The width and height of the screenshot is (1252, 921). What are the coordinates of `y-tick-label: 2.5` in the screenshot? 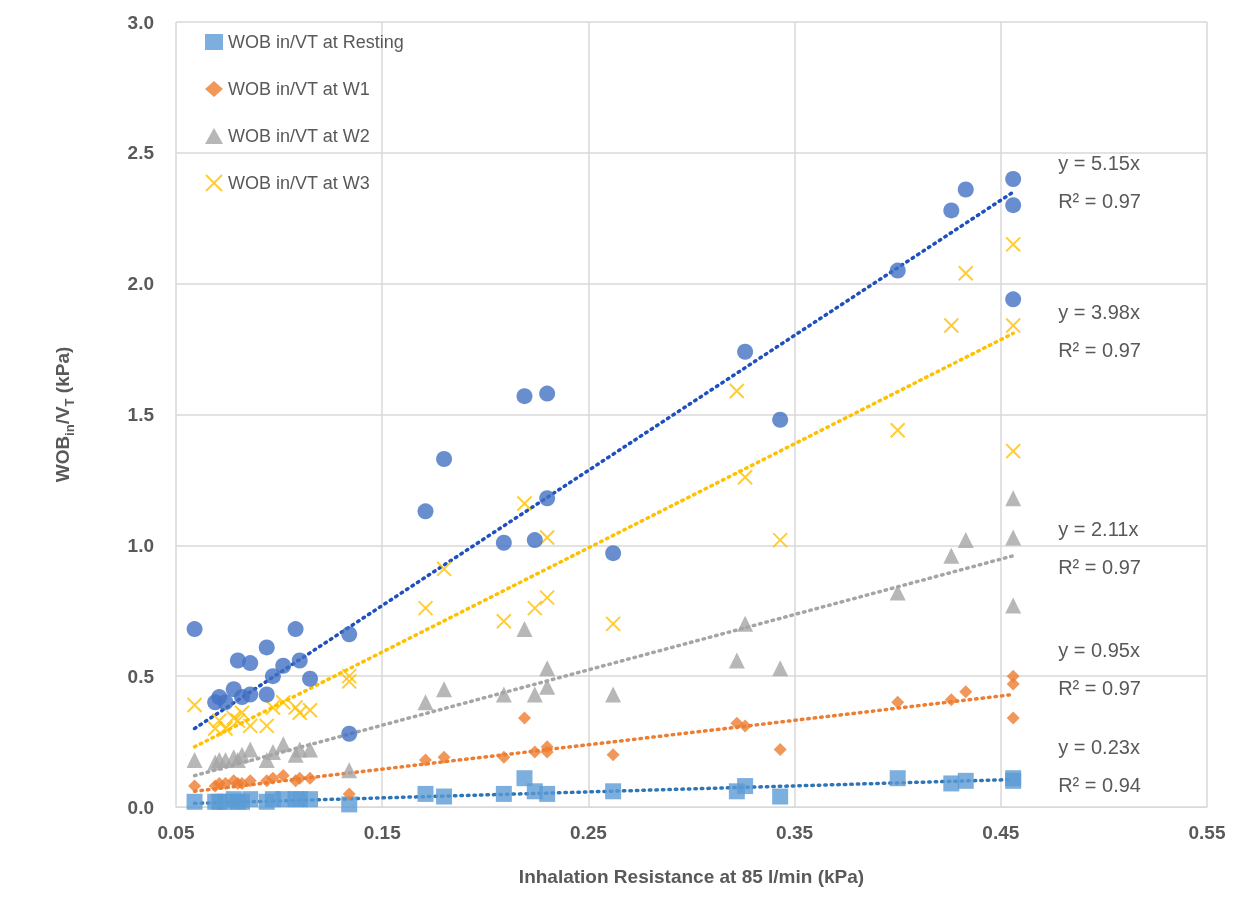 It's located at (141, 153).